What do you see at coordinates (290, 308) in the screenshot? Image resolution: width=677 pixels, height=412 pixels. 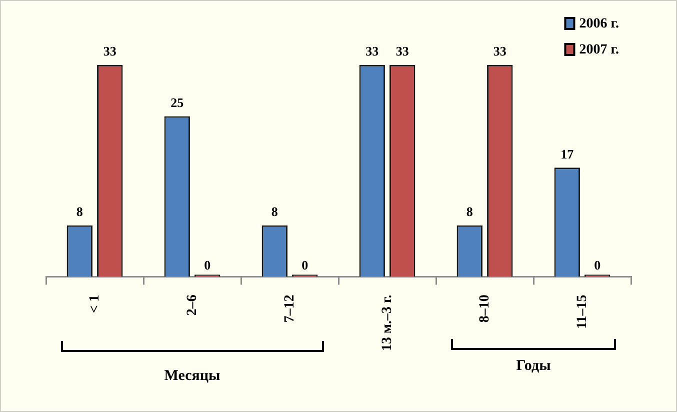 I see `x-tick-label: 7–12` at bounding box center [290, 308].